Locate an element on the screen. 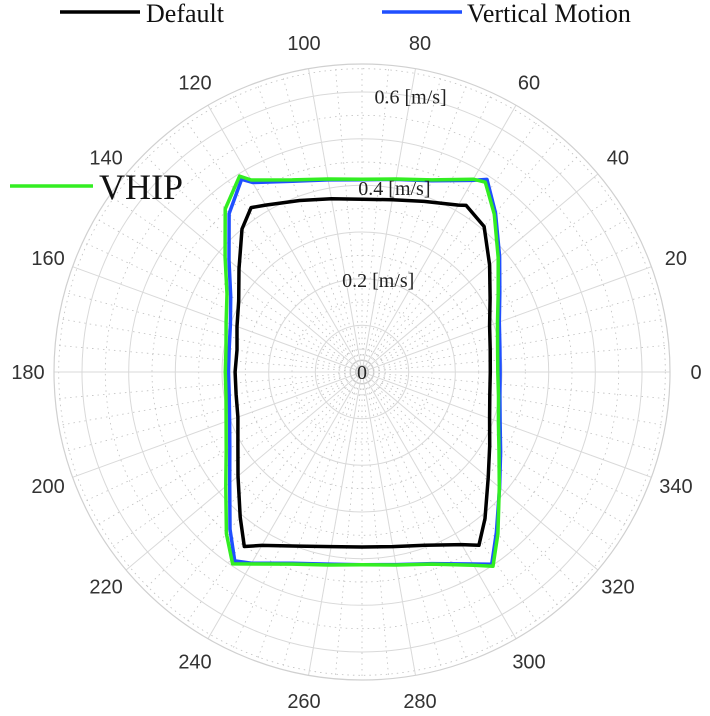 The image size is (710, 716). angle-tick-label: 60 is located at coordinates (529, 84).